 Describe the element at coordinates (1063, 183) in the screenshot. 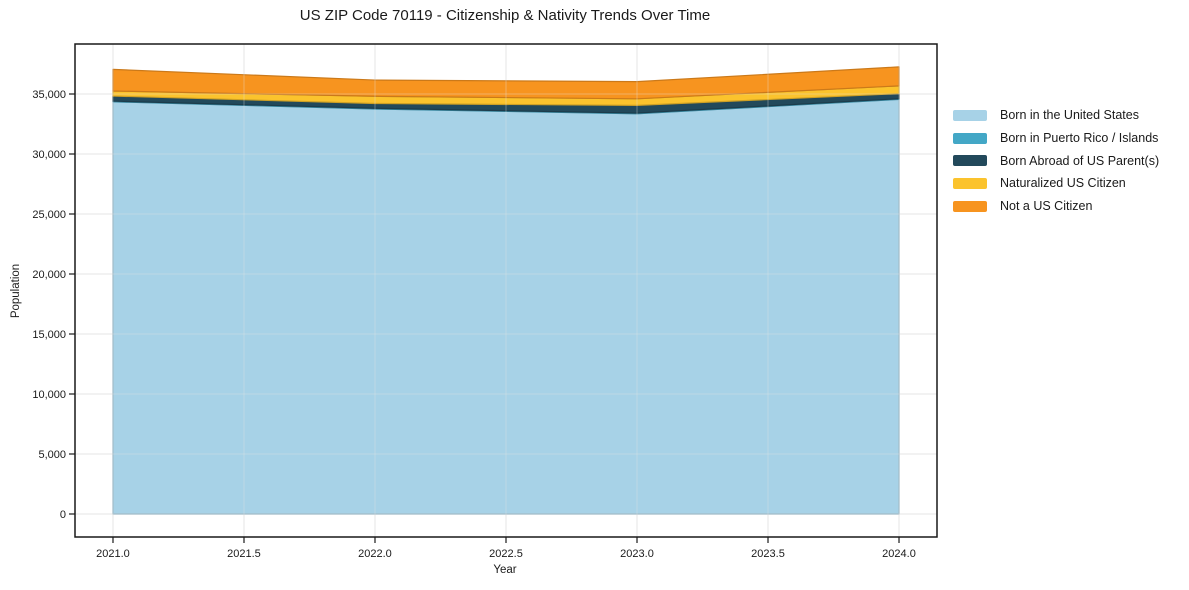

I see `legend-label: Naturalized US Citizen` at that location.